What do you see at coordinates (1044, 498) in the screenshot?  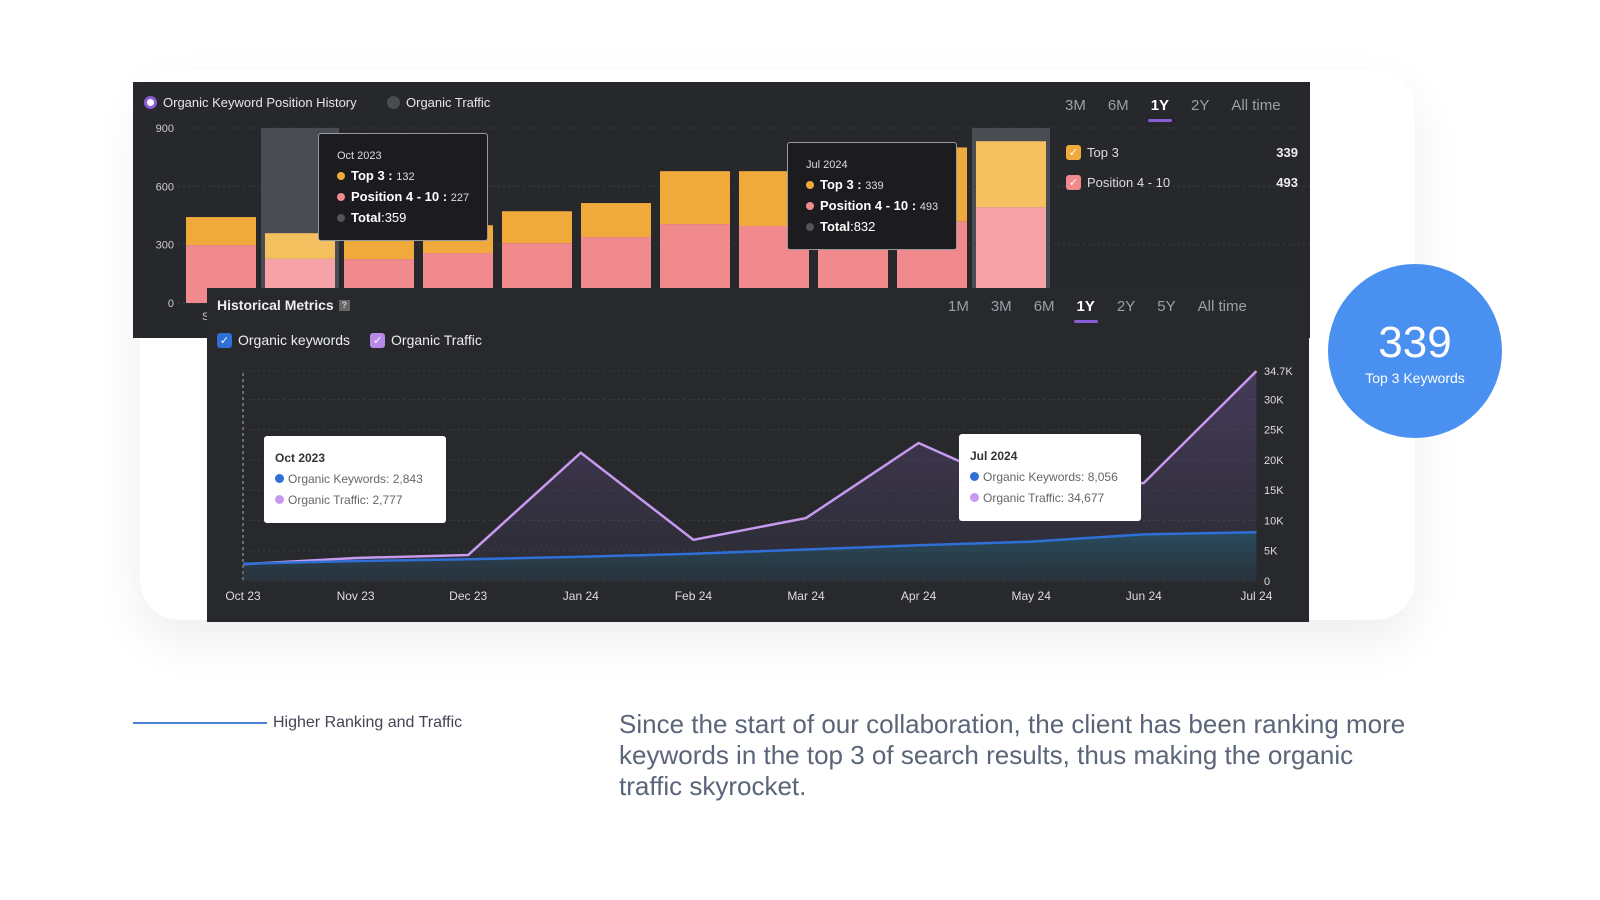 I see `tooltip-value: Organic Traffic: 34,677` at bounding box center [1044, 498].